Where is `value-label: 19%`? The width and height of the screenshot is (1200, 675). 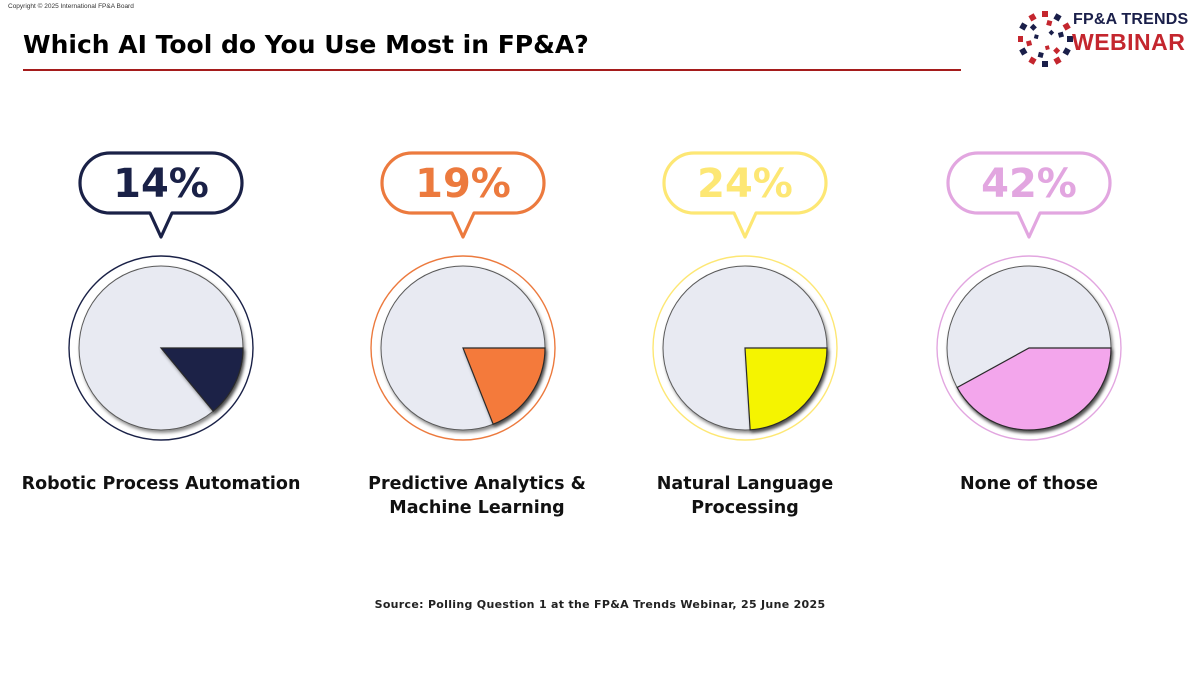
value-label: 19% is located at coordinates (463, 184).